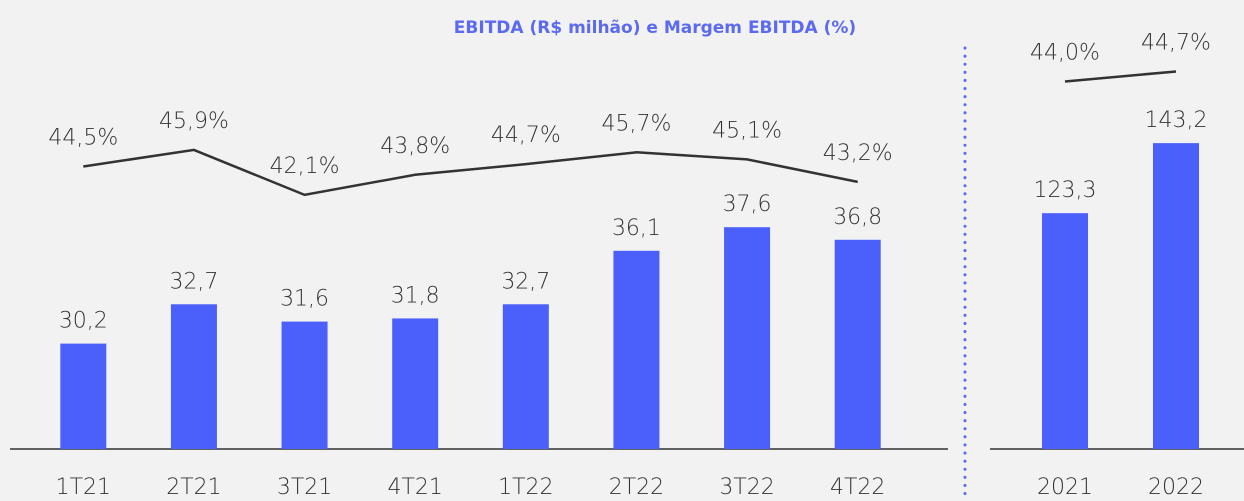 This screenshot has width=1244, height=501. Describe the element at coordinates (858, 153) in the screenshot. I see `value-label: 43,2%` at that location.